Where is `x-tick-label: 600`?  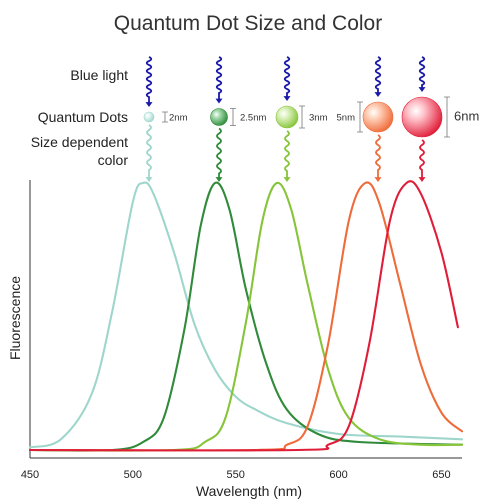
x-tick-label: 600 is located at coordinates (338, 475).